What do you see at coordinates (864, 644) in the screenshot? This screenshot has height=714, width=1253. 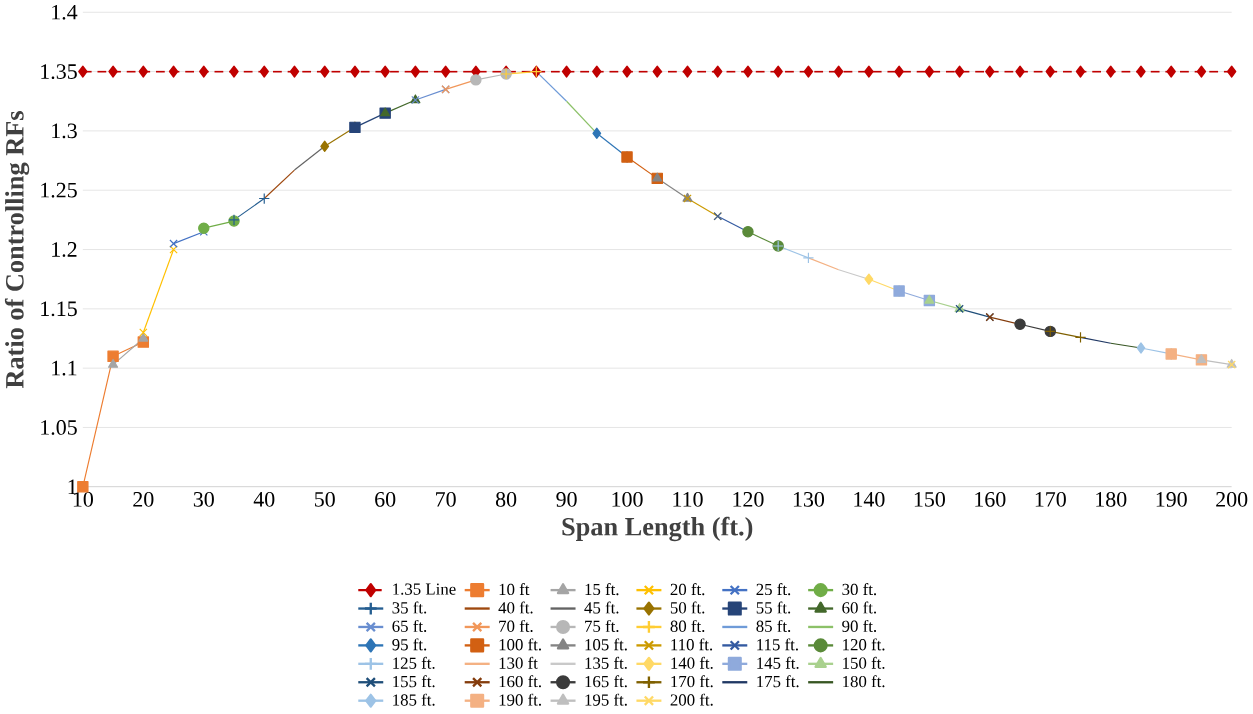 I see `legend-label: 120 ft.` at bounding box center [864, 644].